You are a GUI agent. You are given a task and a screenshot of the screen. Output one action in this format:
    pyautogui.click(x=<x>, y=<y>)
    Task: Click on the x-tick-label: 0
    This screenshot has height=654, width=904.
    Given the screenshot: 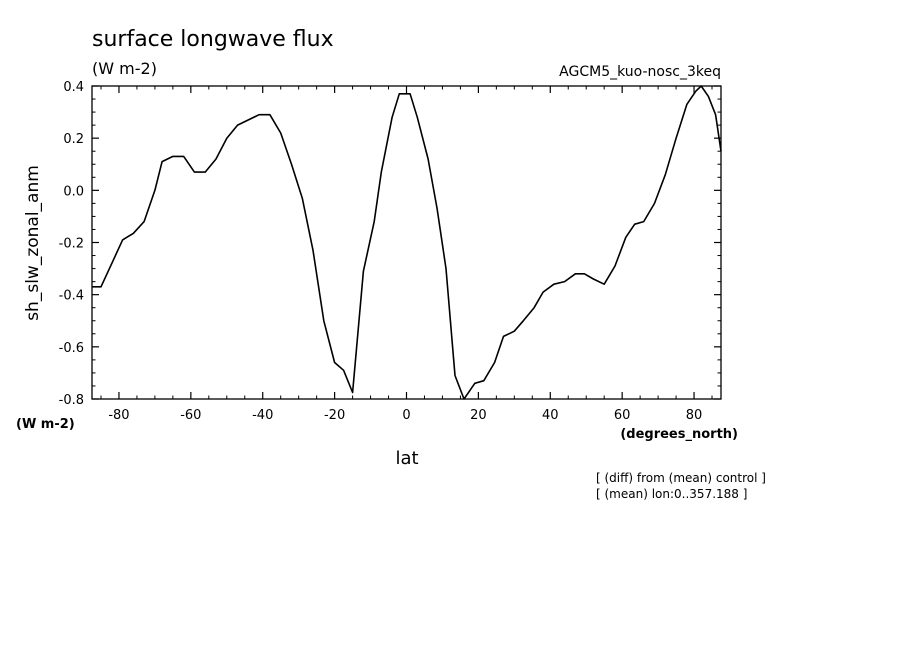 What is the action you would take?
    pyautogui.click(x=406, y=415)
    